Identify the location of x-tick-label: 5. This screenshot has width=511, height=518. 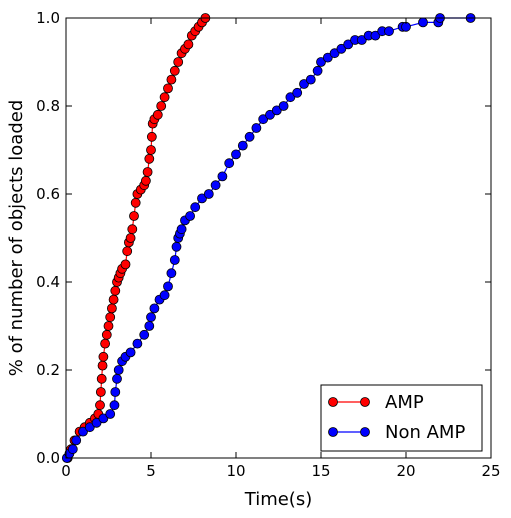
(151, 471).